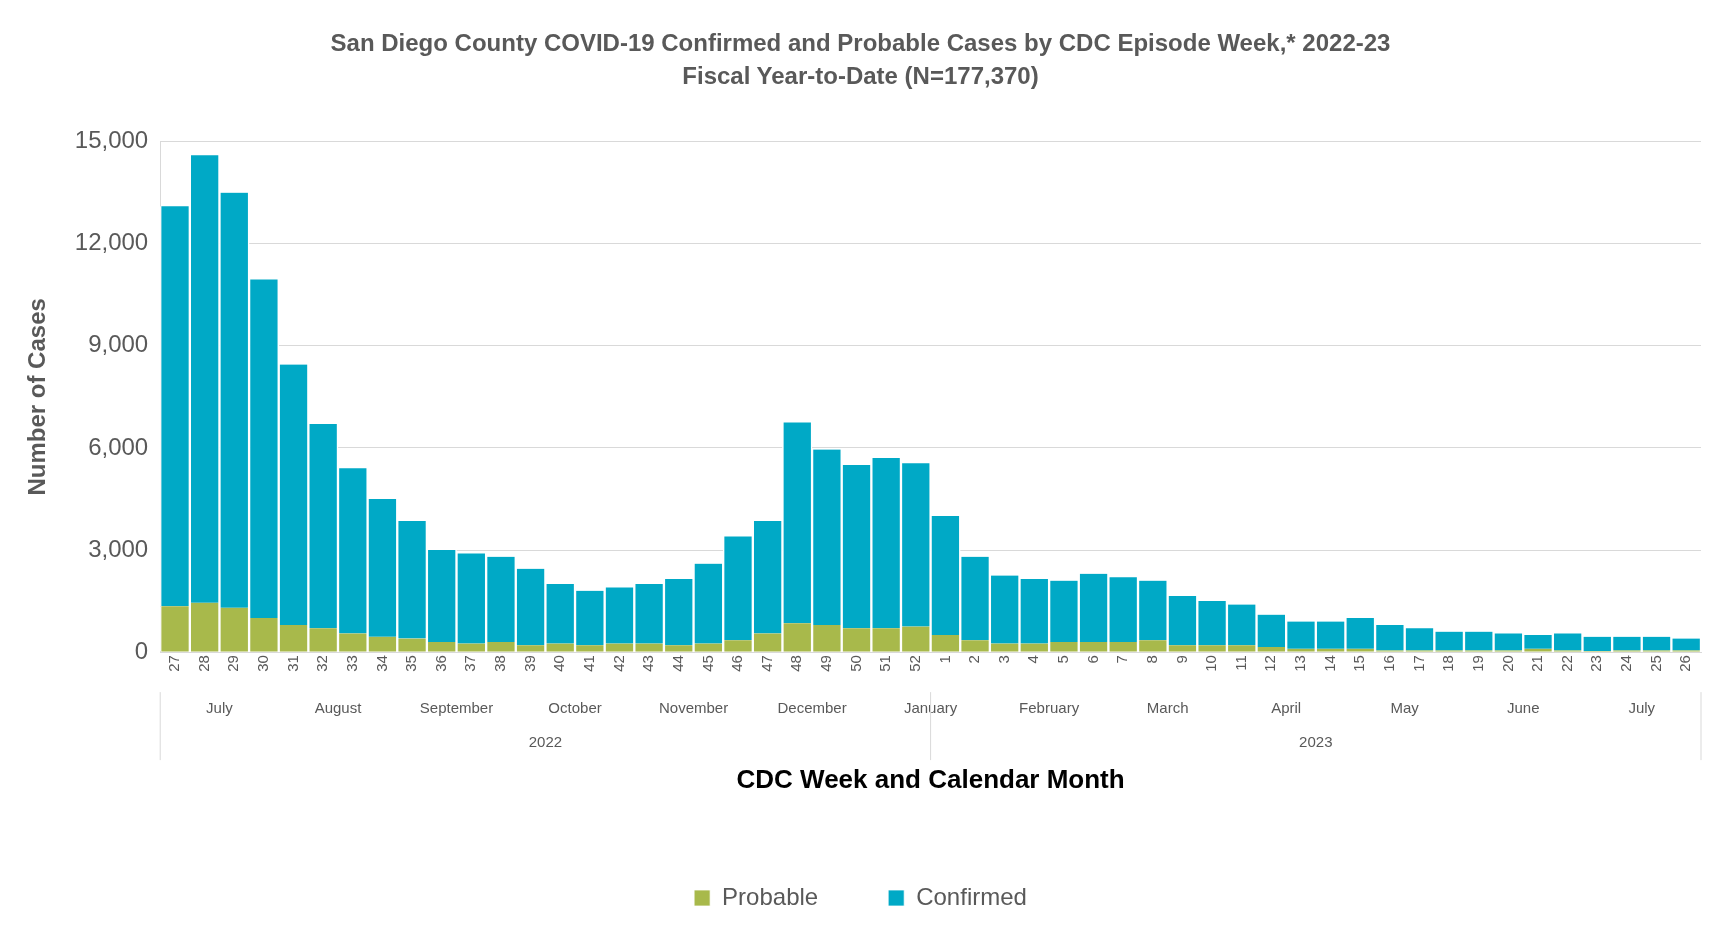 The height and width of the screenshot is (930, 1721). What do you see at coordinates (1537, 663) in the screenshot?
I see `x-tick-label: 21` at bounding box center [1537, 663].